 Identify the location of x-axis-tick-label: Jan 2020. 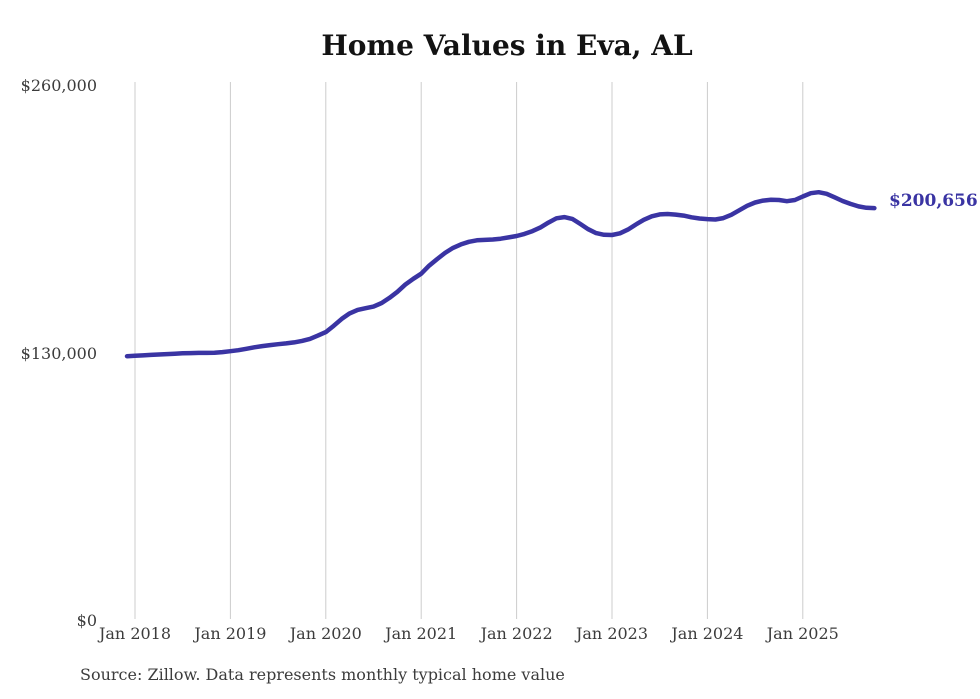
(325, 633).